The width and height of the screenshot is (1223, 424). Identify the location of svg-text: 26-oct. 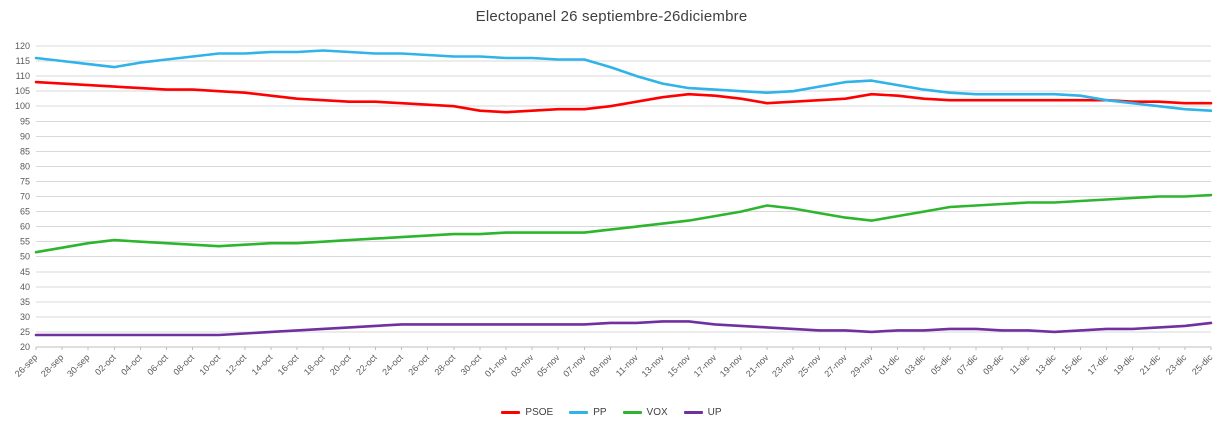
(418, 364).